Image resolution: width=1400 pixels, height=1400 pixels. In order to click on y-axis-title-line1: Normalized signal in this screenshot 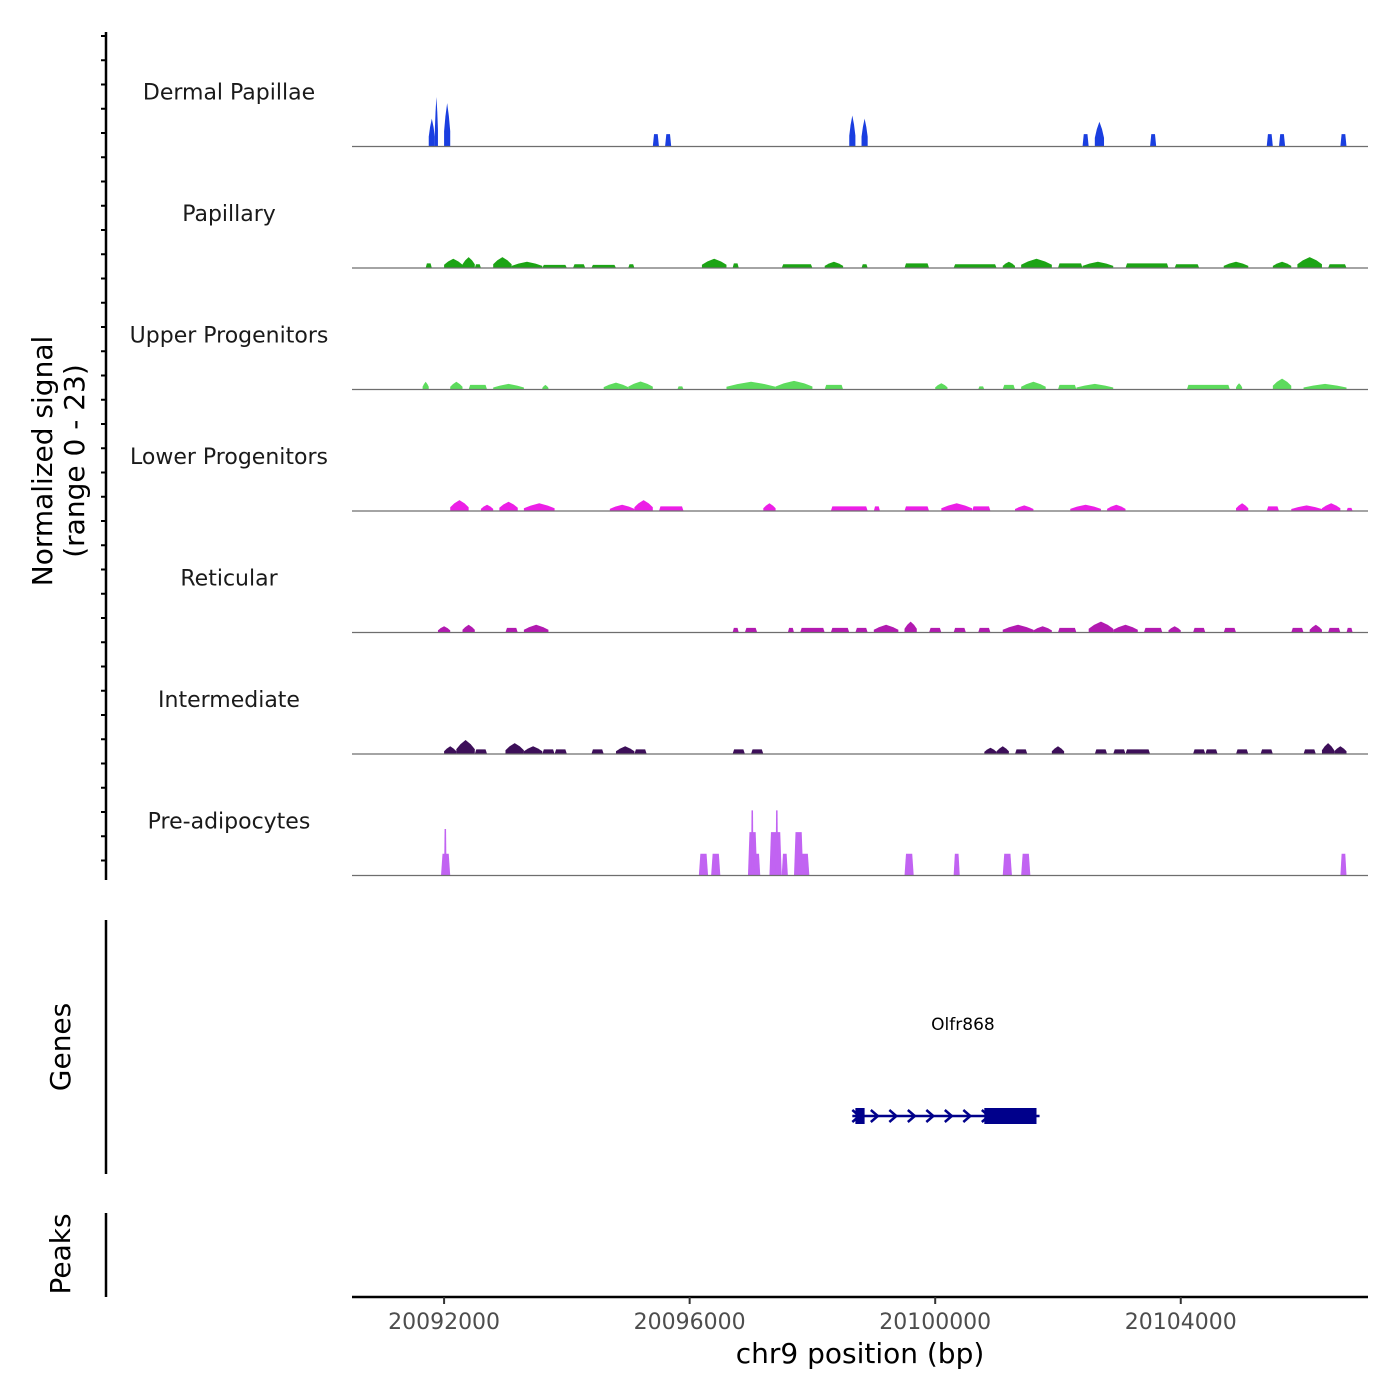, I will do `click(42, 461)`.